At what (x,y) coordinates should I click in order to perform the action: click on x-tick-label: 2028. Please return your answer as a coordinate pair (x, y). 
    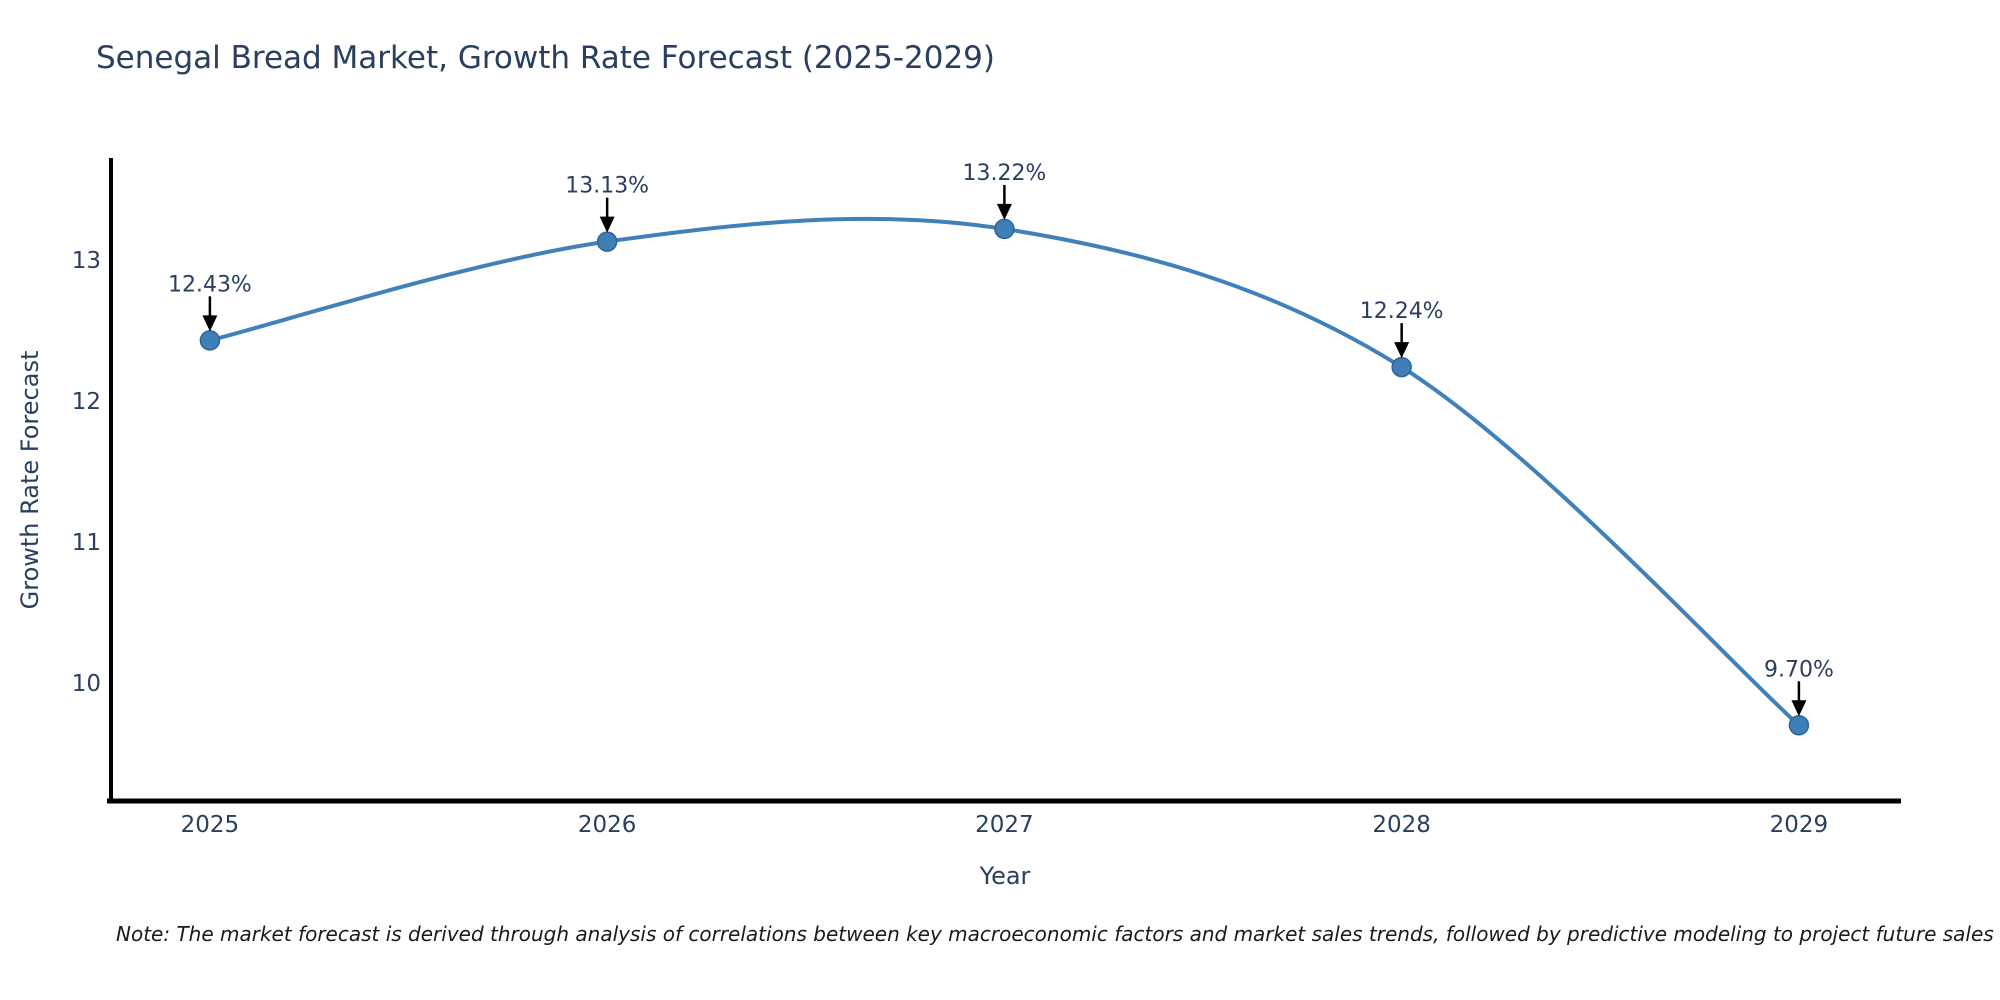
    Looking at the image, I should click on (1401, 825).